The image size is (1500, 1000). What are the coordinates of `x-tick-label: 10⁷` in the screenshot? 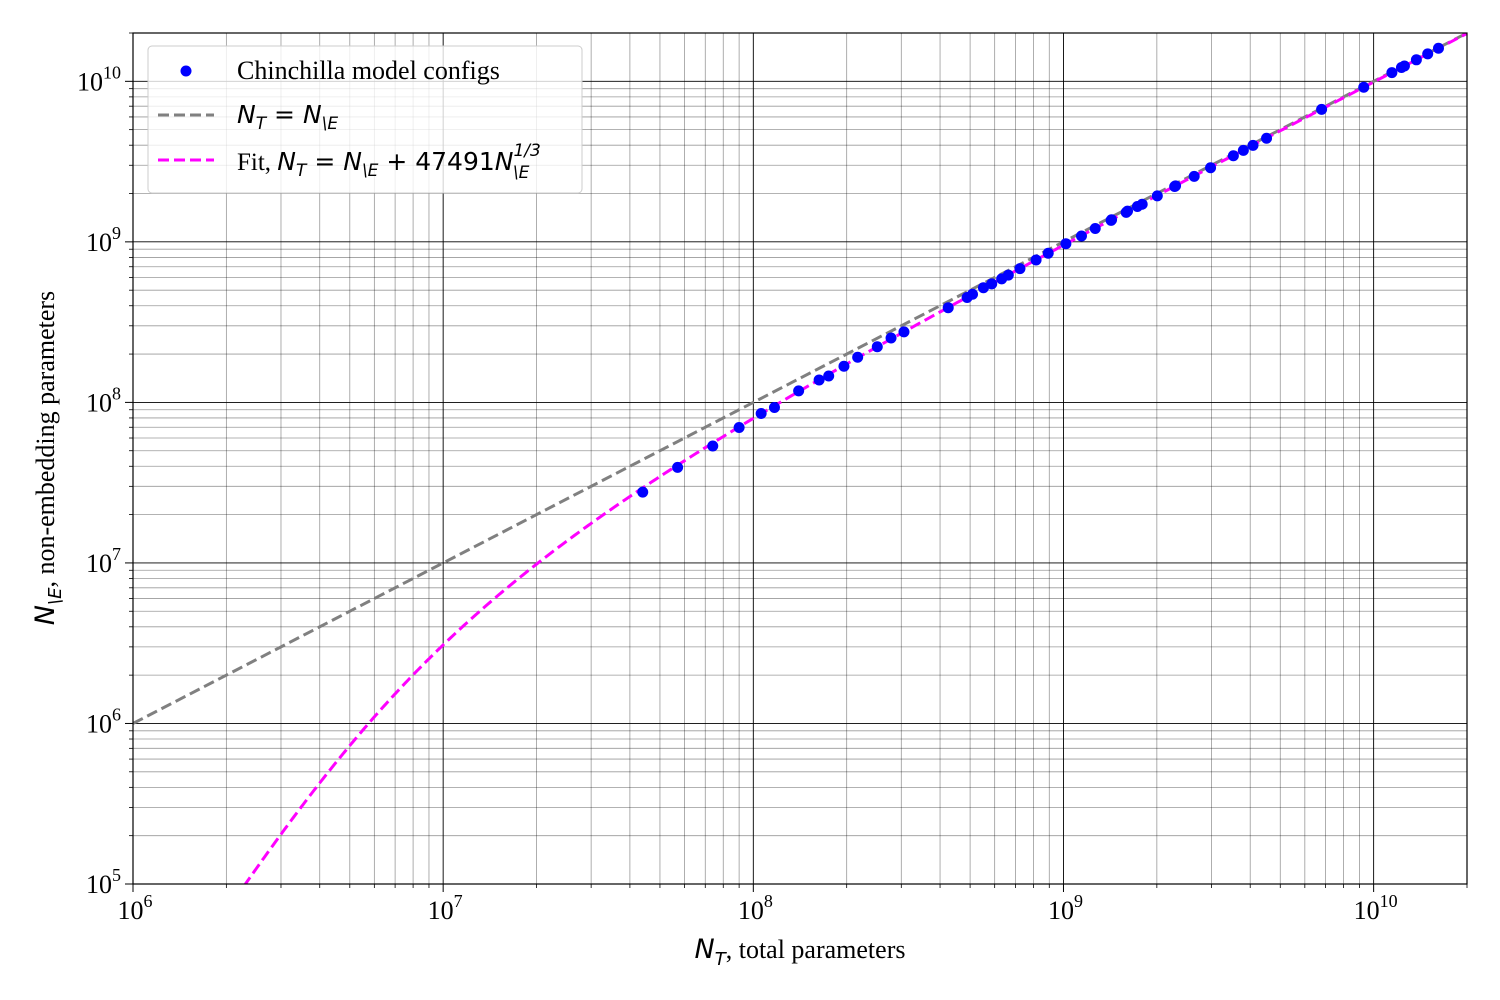 It's located at (445, 908).